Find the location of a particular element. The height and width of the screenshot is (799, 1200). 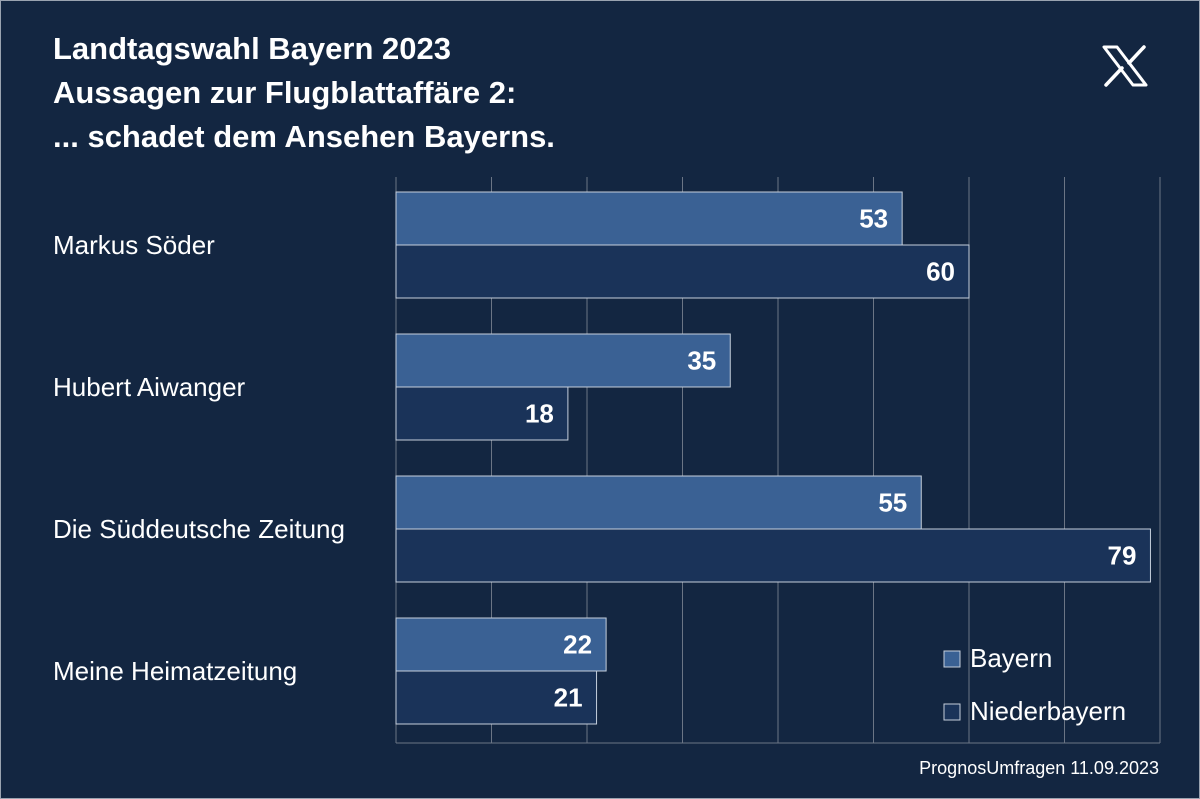

data-label: 21 is located at coordinates (568, 698).